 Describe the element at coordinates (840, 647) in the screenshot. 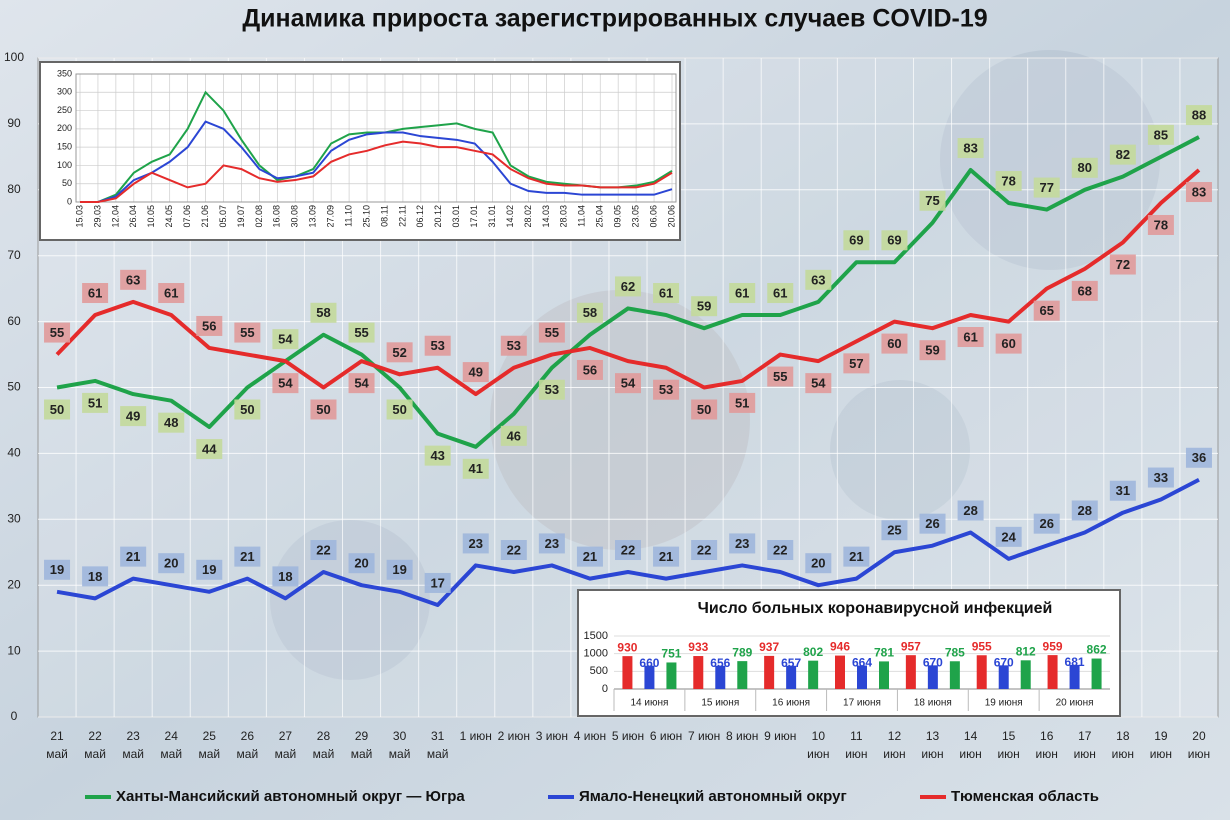

I see `value-label: 946` at that location.